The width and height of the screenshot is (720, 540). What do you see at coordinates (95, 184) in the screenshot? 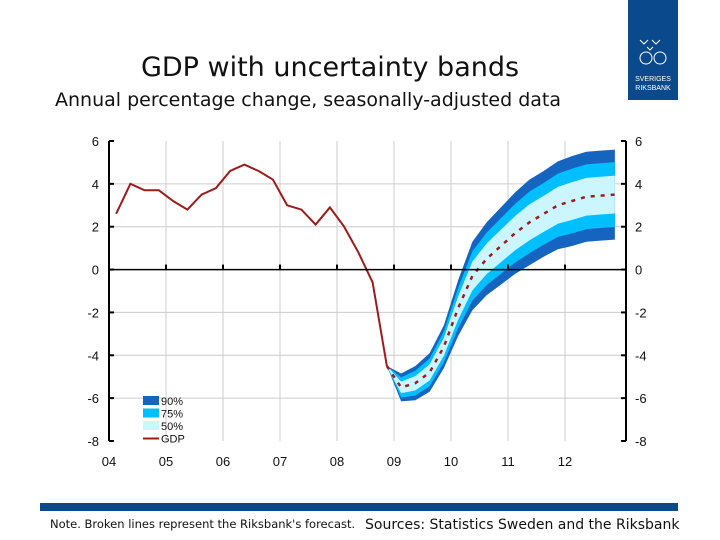
I see `y-tick-label-left: 4` at bounding box center [95, 184].